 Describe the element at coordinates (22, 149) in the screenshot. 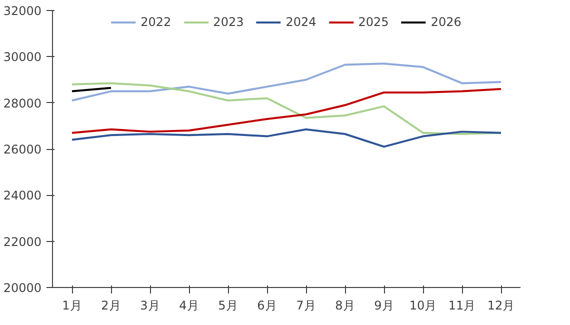

I see `y-tick-label: 26000` at that location.